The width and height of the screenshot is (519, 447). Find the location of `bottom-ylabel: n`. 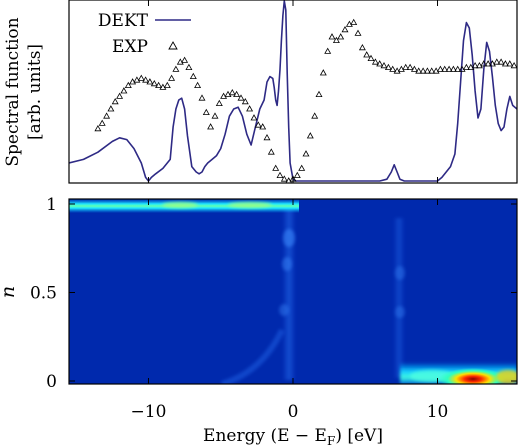

bottom-ylabel: n is located at coordinates (9, 292).